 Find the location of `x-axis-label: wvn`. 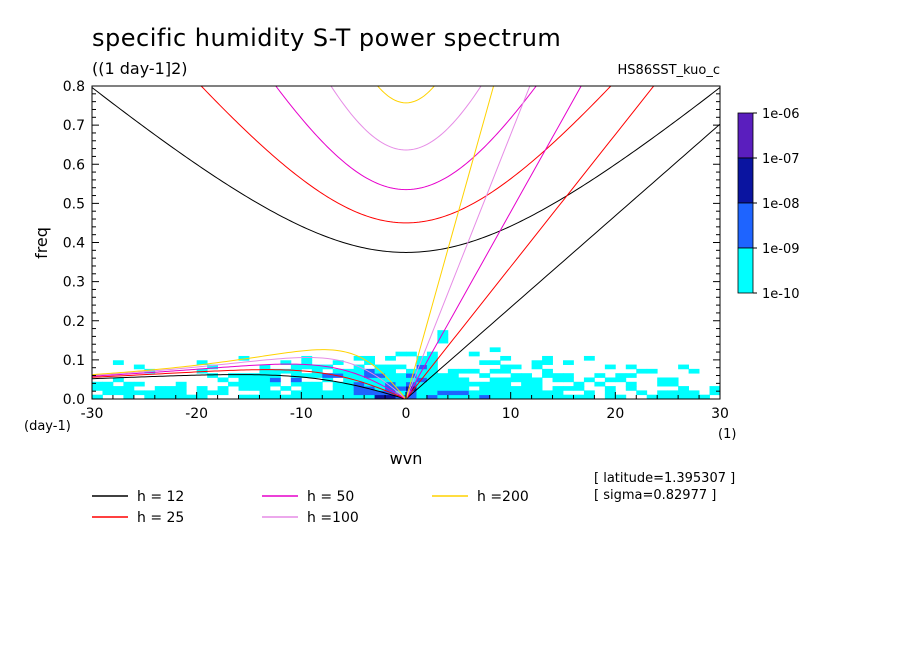

x-axis-label: wvn is located at coordinates (406, 458).